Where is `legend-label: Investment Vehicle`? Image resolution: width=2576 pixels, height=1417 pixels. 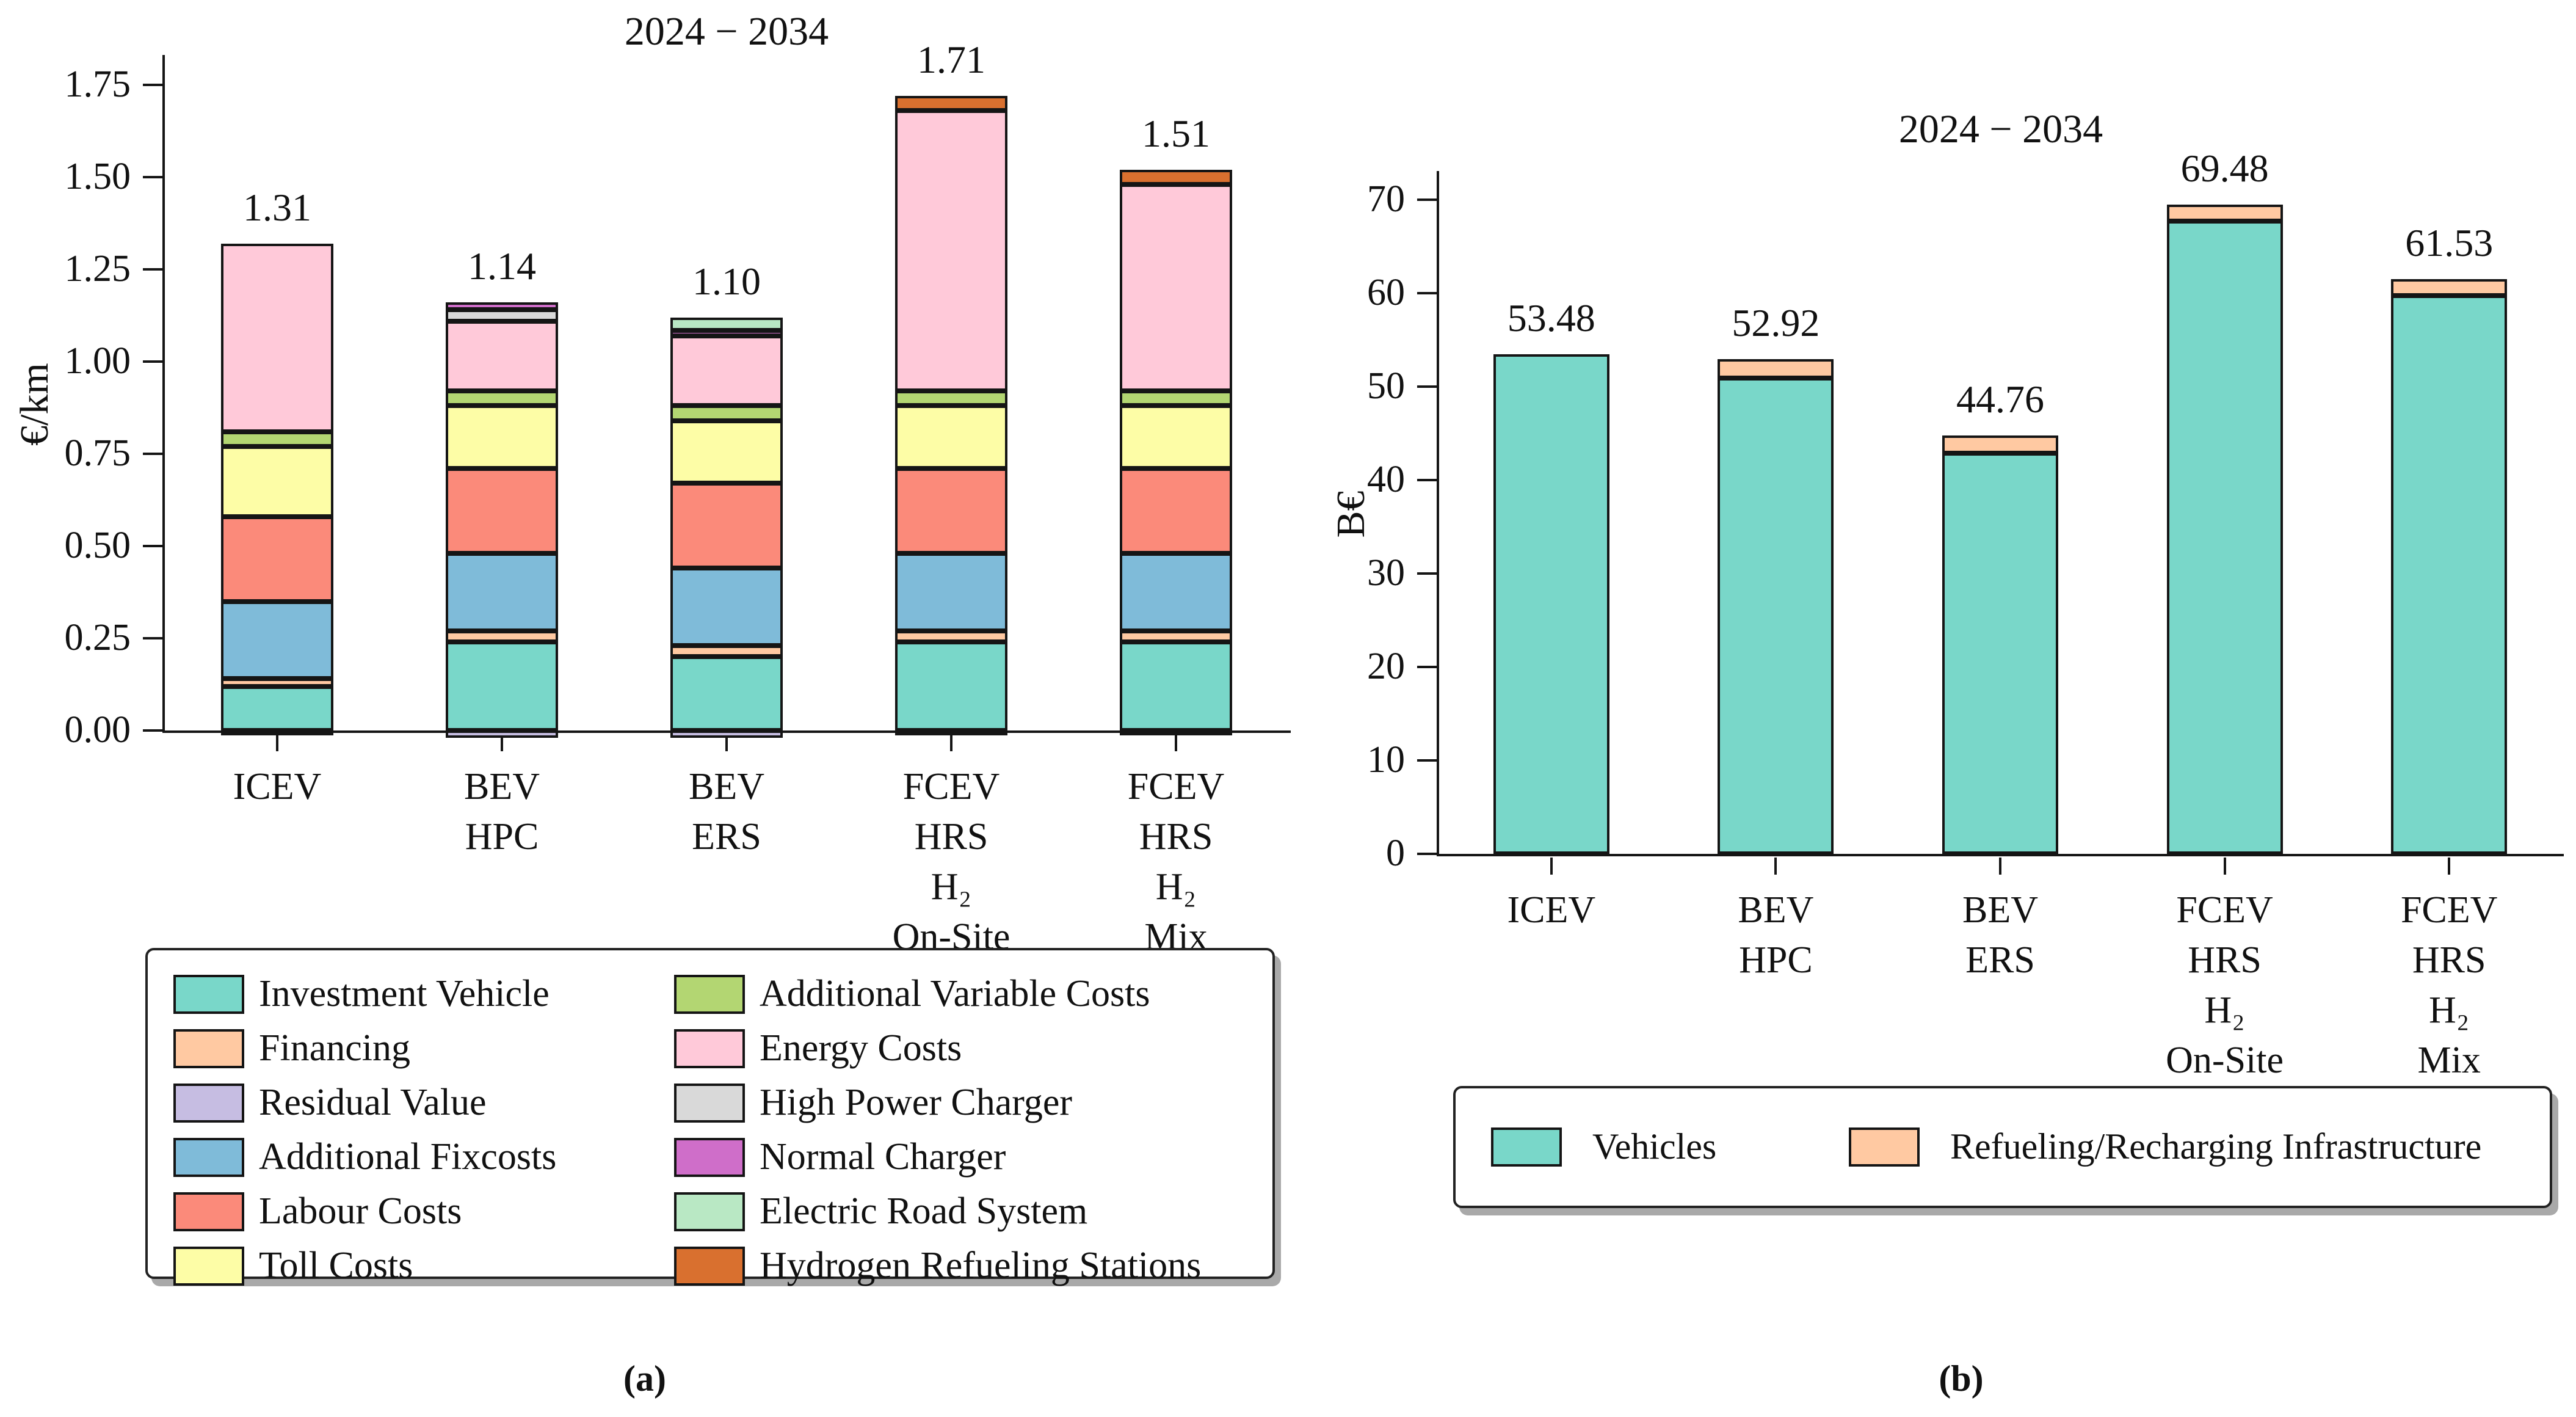
legend-label: Investment Vehicle is located at coordinates (404, 993).